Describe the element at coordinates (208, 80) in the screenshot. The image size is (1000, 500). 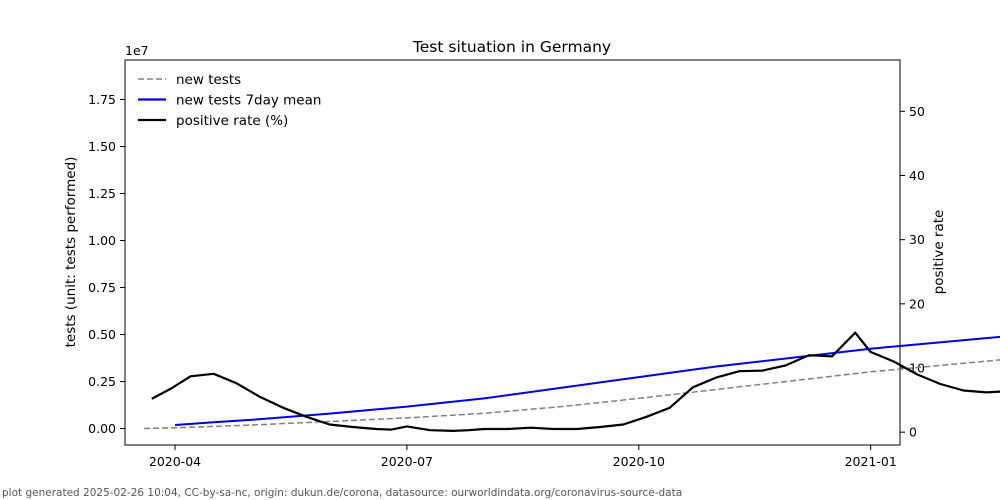
I see `legend-label: new tests` at that location.